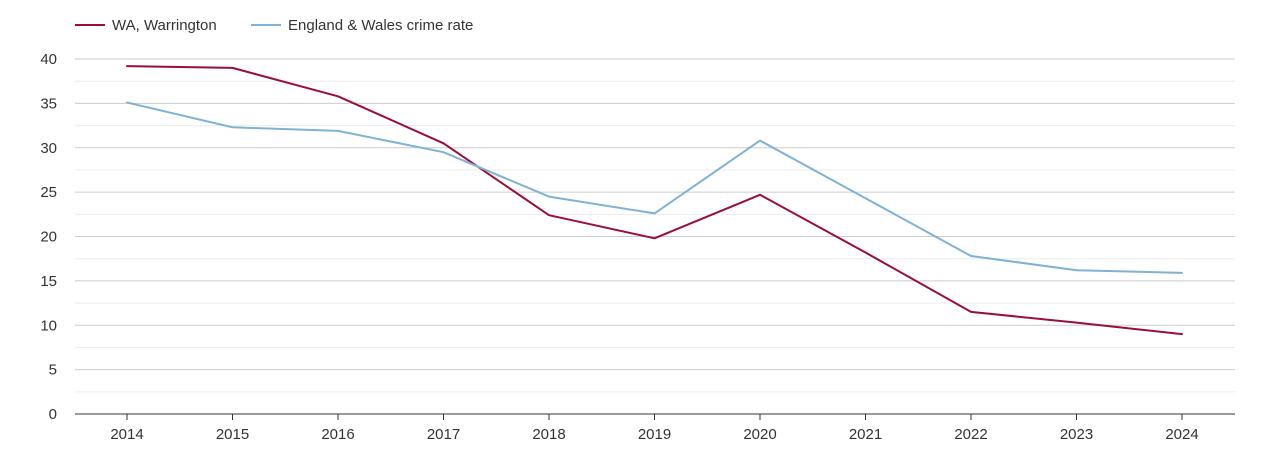  Describe the element at coordinates (1076, 434) in the screenshot. I see `x-tick-label: 2023` at that location.